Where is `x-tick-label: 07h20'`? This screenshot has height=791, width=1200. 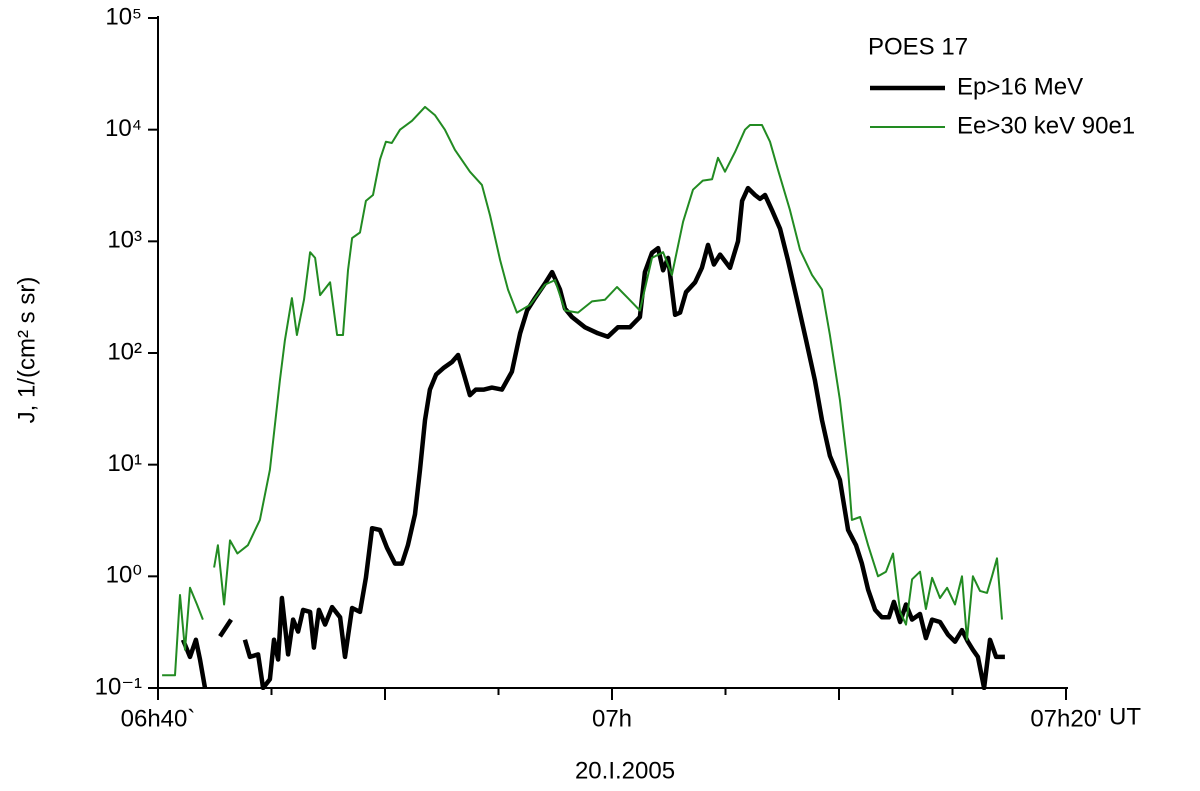 x-tick-label: 07h20' is located at coordinates (1065, 718).